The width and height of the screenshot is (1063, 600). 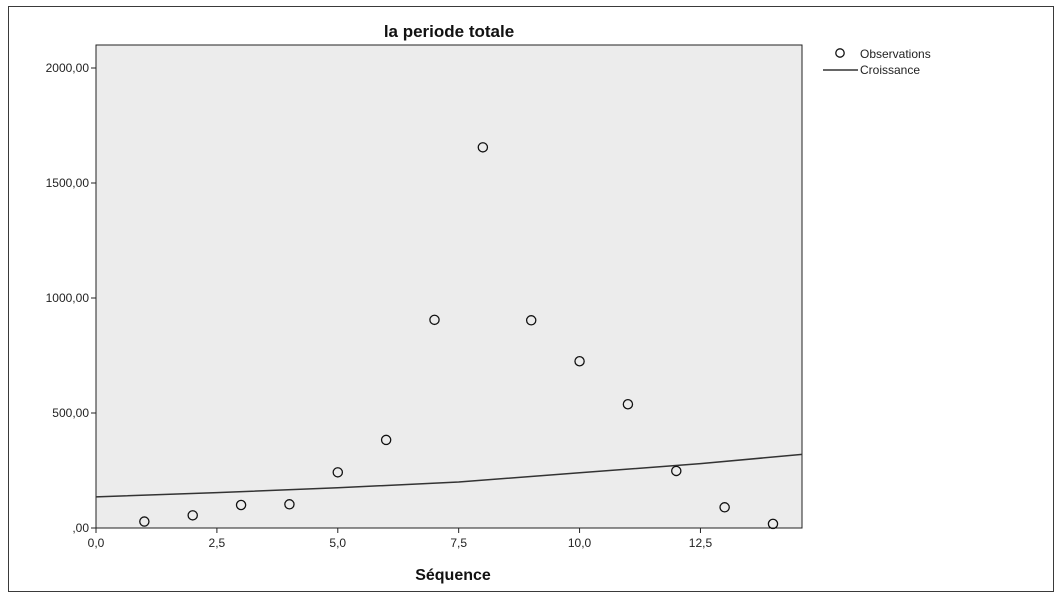 I want to click on y-tick-label: 500,00, so click(x=70, y=413).